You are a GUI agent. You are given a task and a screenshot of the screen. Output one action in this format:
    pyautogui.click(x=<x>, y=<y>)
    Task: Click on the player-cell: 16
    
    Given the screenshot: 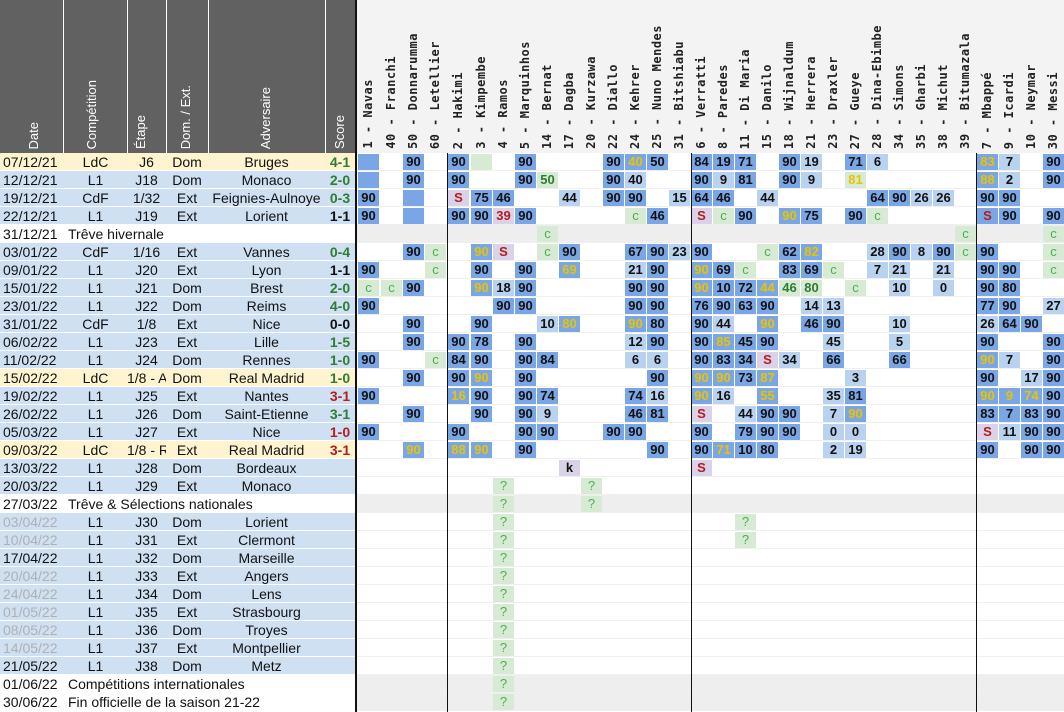 What is the action you would take?
    pyautogui.click(x=458, y=396)
    